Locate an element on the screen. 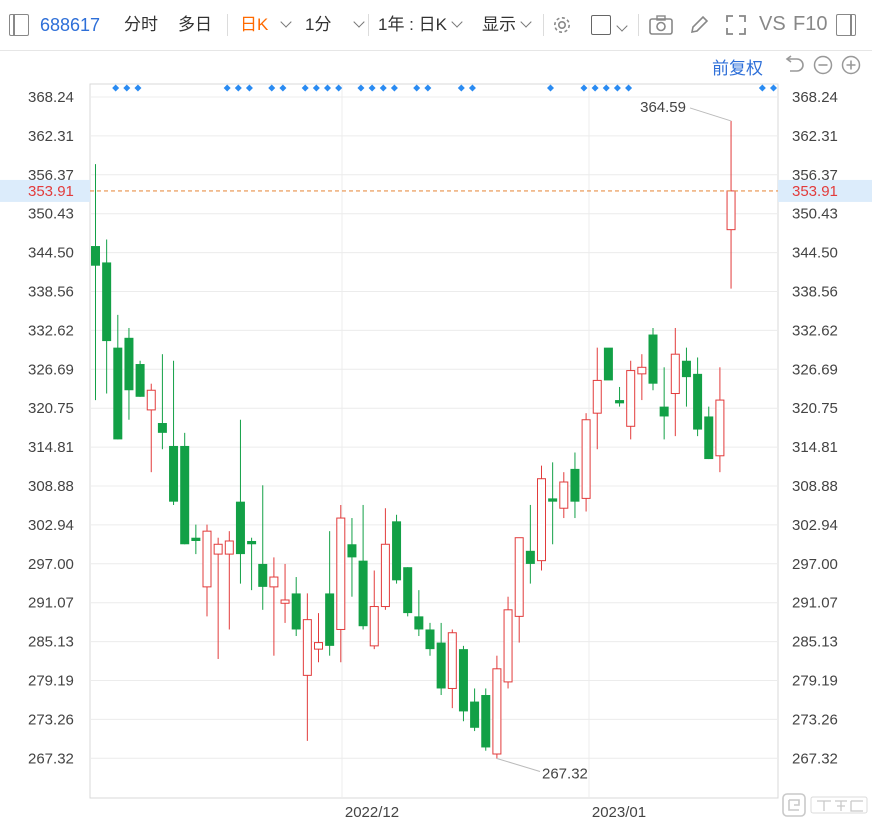  pencil-icon is located at coordinates (699, 25).